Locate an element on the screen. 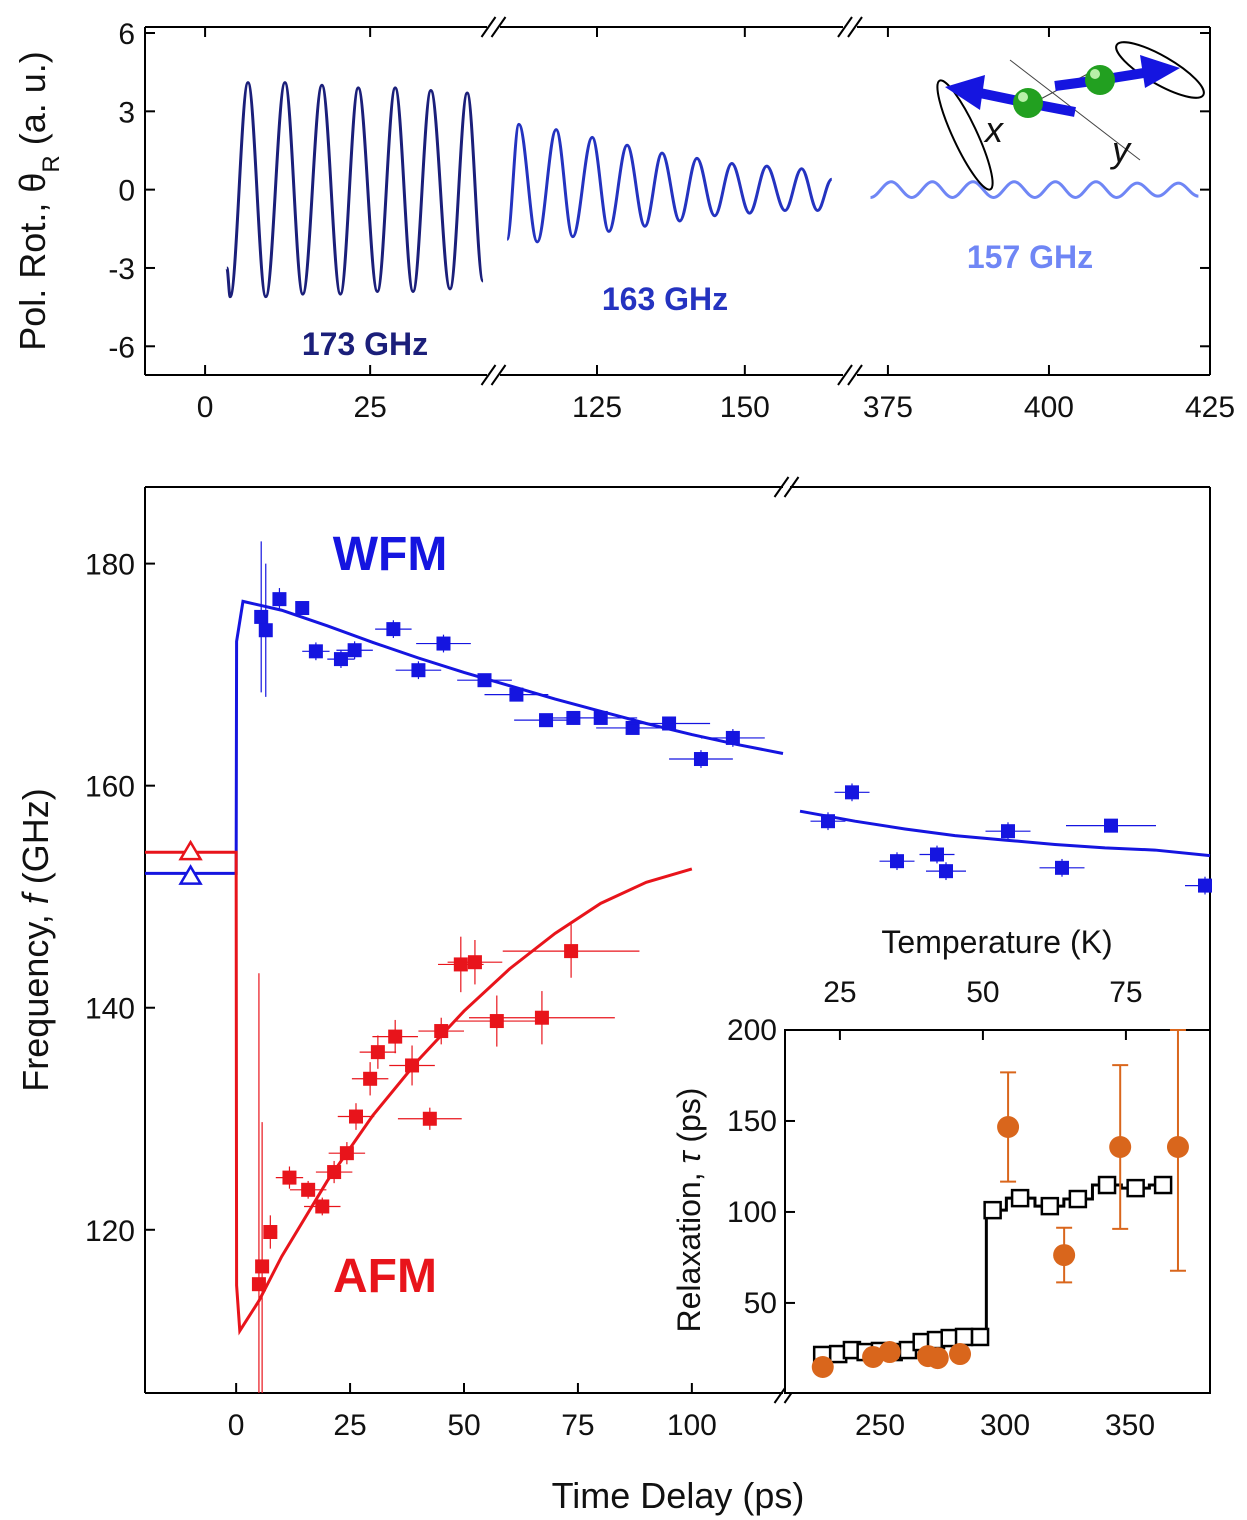  x-tick-label: 150 is located at coordinates (745, 407).